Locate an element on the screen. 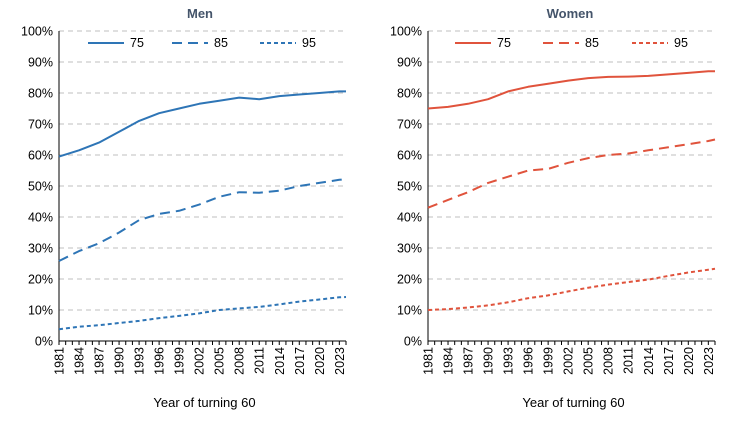 The width and height of the screenshot is (729, 421). men-x-tick-label: 1996 is located at coordinates (160, 361).